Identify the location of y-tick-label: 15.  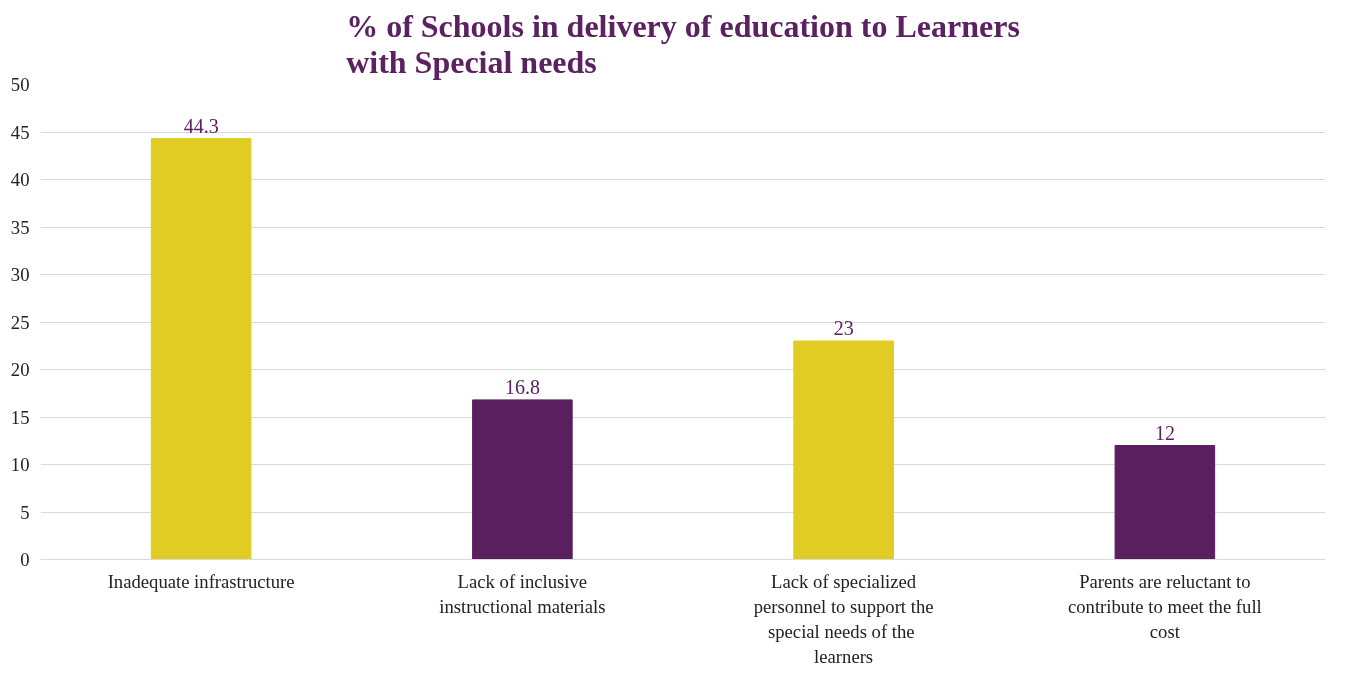
(20, 417).